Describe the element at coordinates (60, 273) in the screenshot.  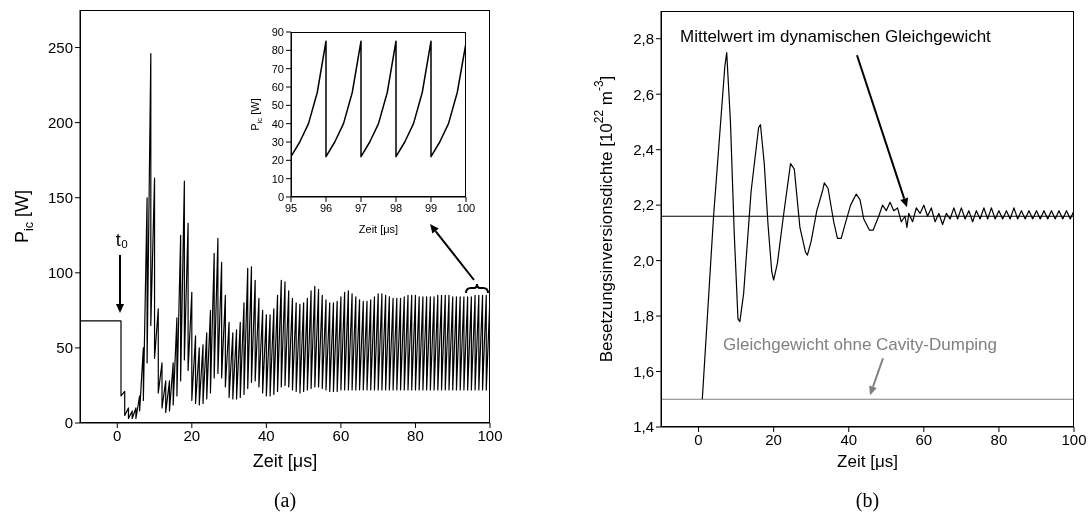
I see `y-tick-label: 100` at that location.